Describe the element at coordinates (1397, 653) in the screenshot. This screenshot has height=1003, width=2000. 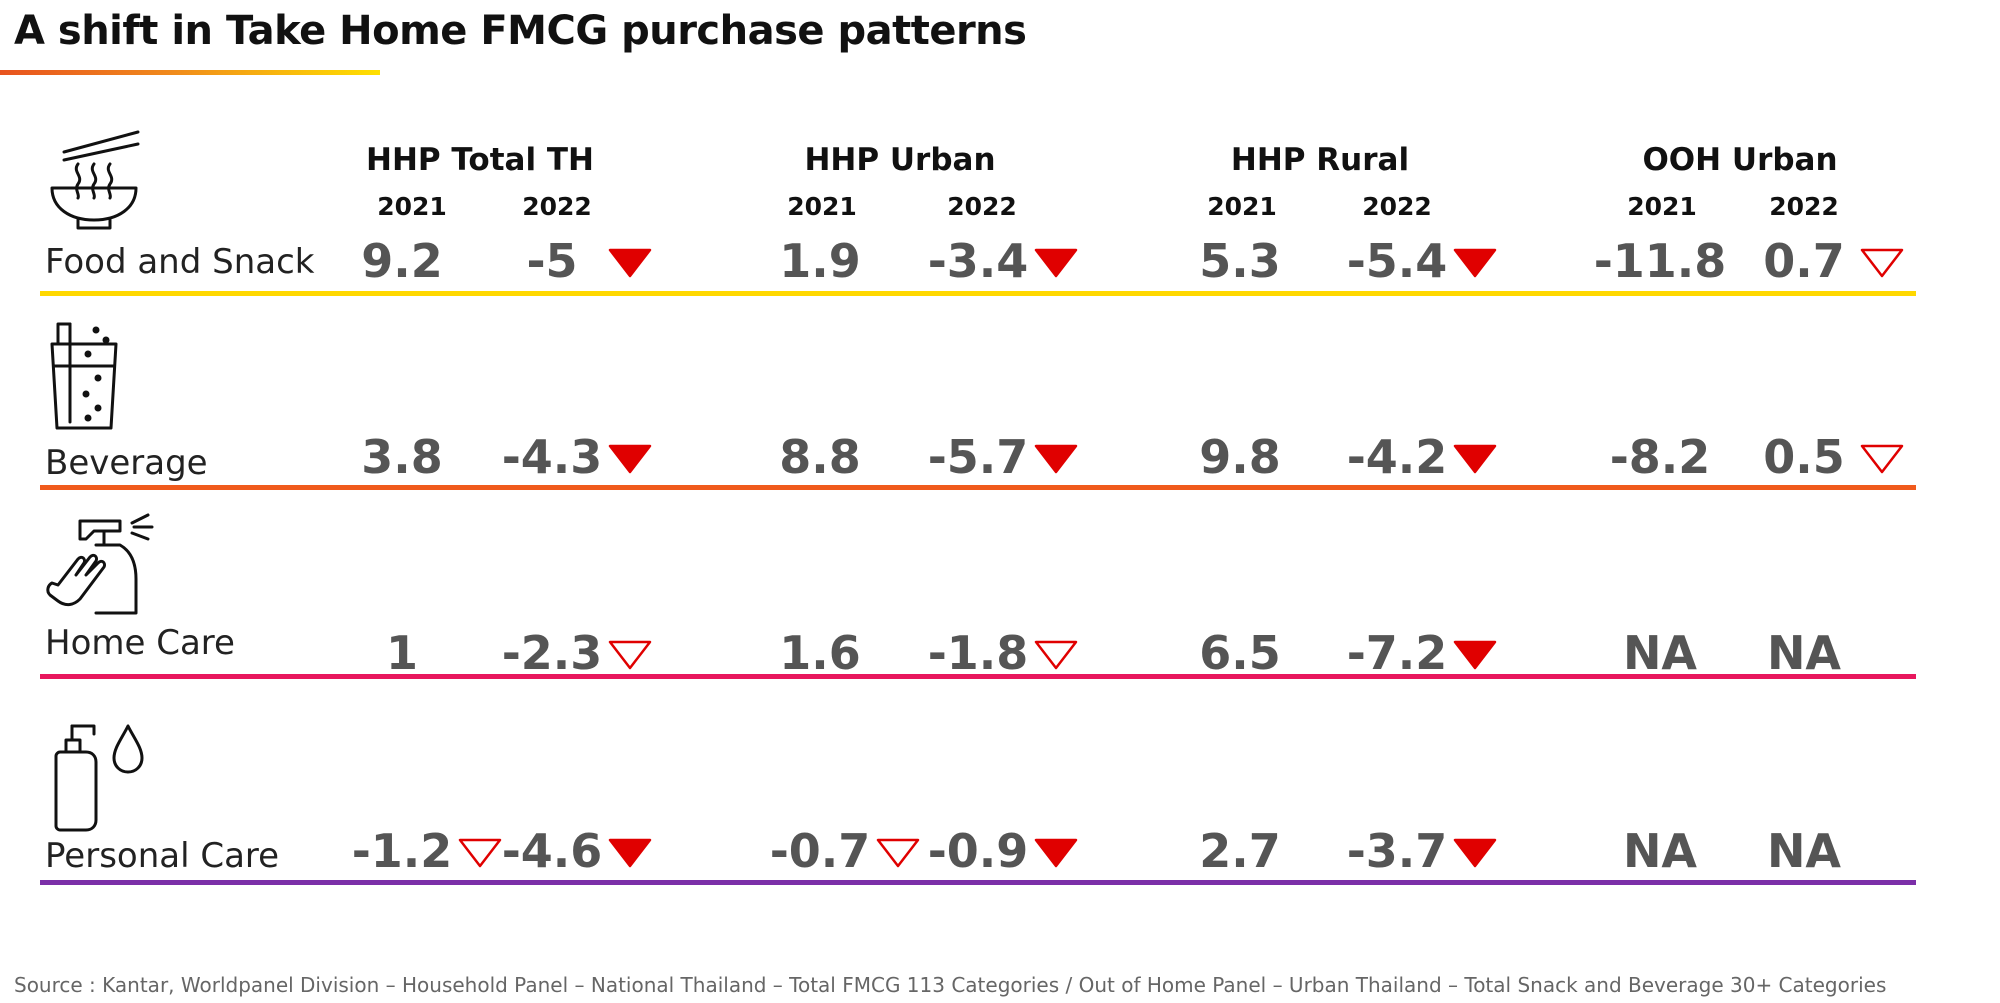
I see `value-cell: -7.2` at that location.